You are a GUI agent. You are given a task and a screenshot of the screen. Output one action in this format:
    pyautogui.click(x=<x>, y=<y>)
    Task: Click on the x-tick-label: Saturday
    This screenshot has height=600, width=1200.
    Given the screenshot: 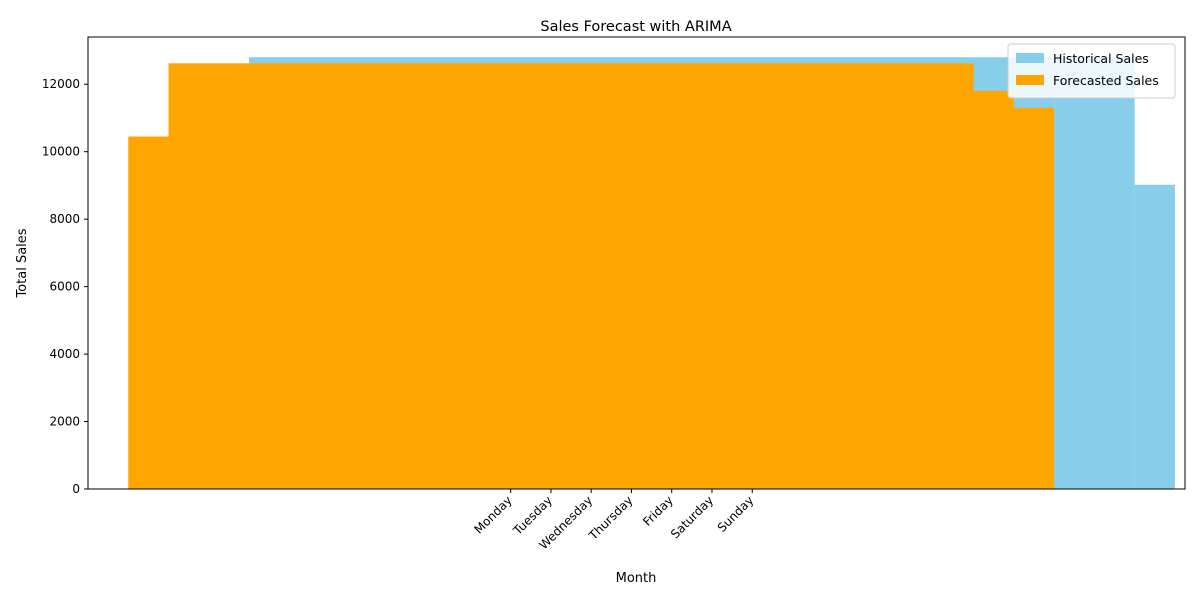 What is the action you would take?
    pyautogui.click(x=692, y=517)
    